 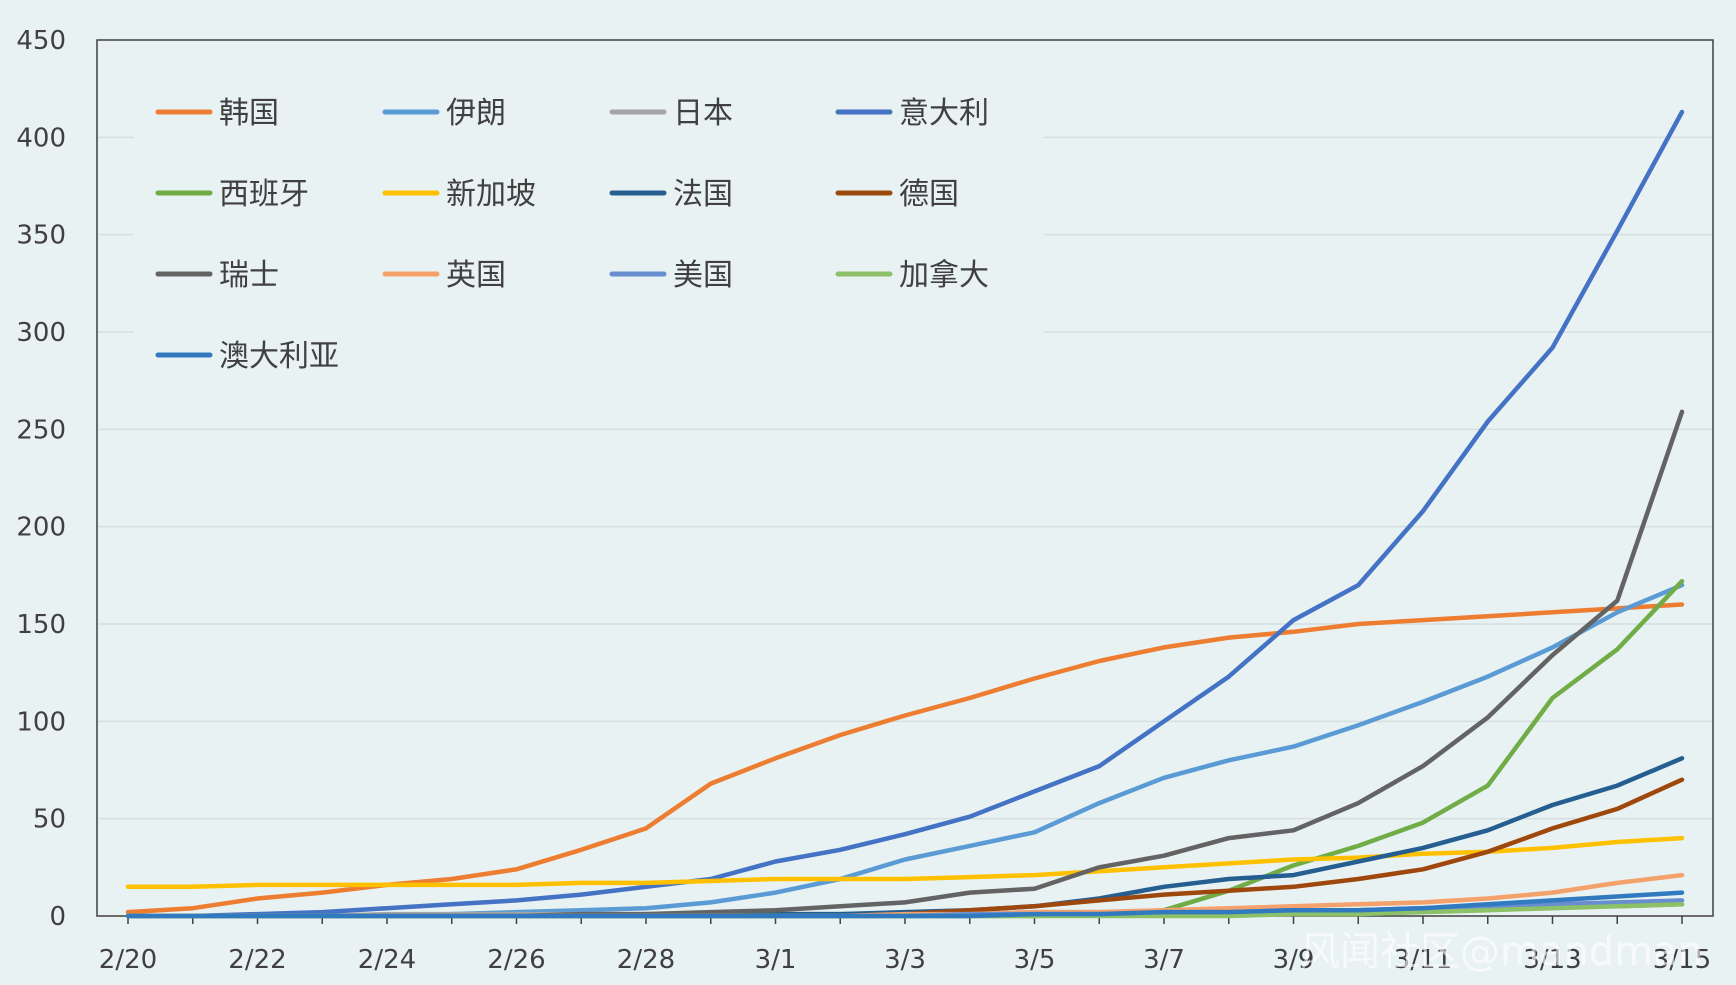 I want to click on legend-label: 瑞士, so click(x=249, y=275).